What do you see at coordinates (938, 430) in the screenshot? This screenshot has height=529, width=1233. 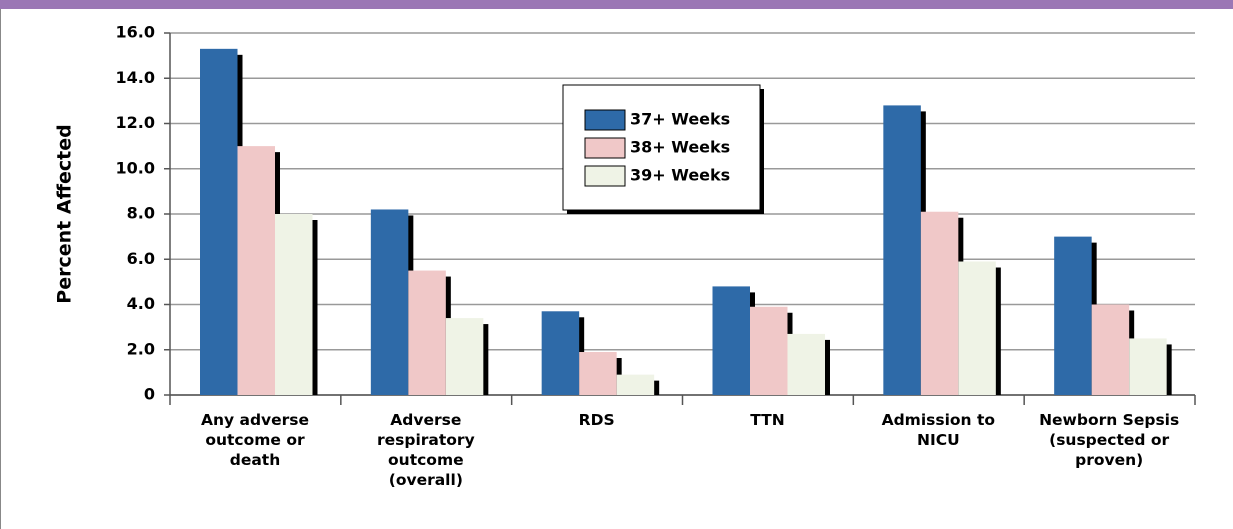 I see `x-tick-label: Admission to NICU` at bounding box center [938, 430].